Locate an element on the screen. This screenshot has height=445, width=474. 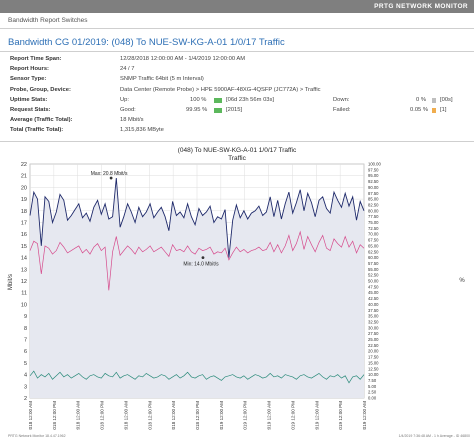
brand-logo: PRTG NETWORK MONITOR is located at coordinates (421, 6).